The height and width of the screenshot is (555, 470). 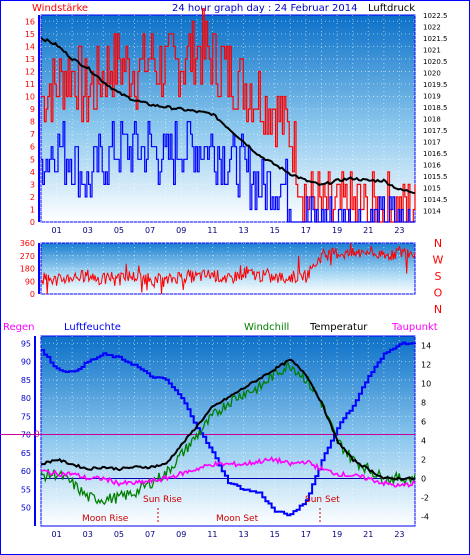 I want to click on wind-panel-x-tick-label: 23, so click(x=399, y=230).